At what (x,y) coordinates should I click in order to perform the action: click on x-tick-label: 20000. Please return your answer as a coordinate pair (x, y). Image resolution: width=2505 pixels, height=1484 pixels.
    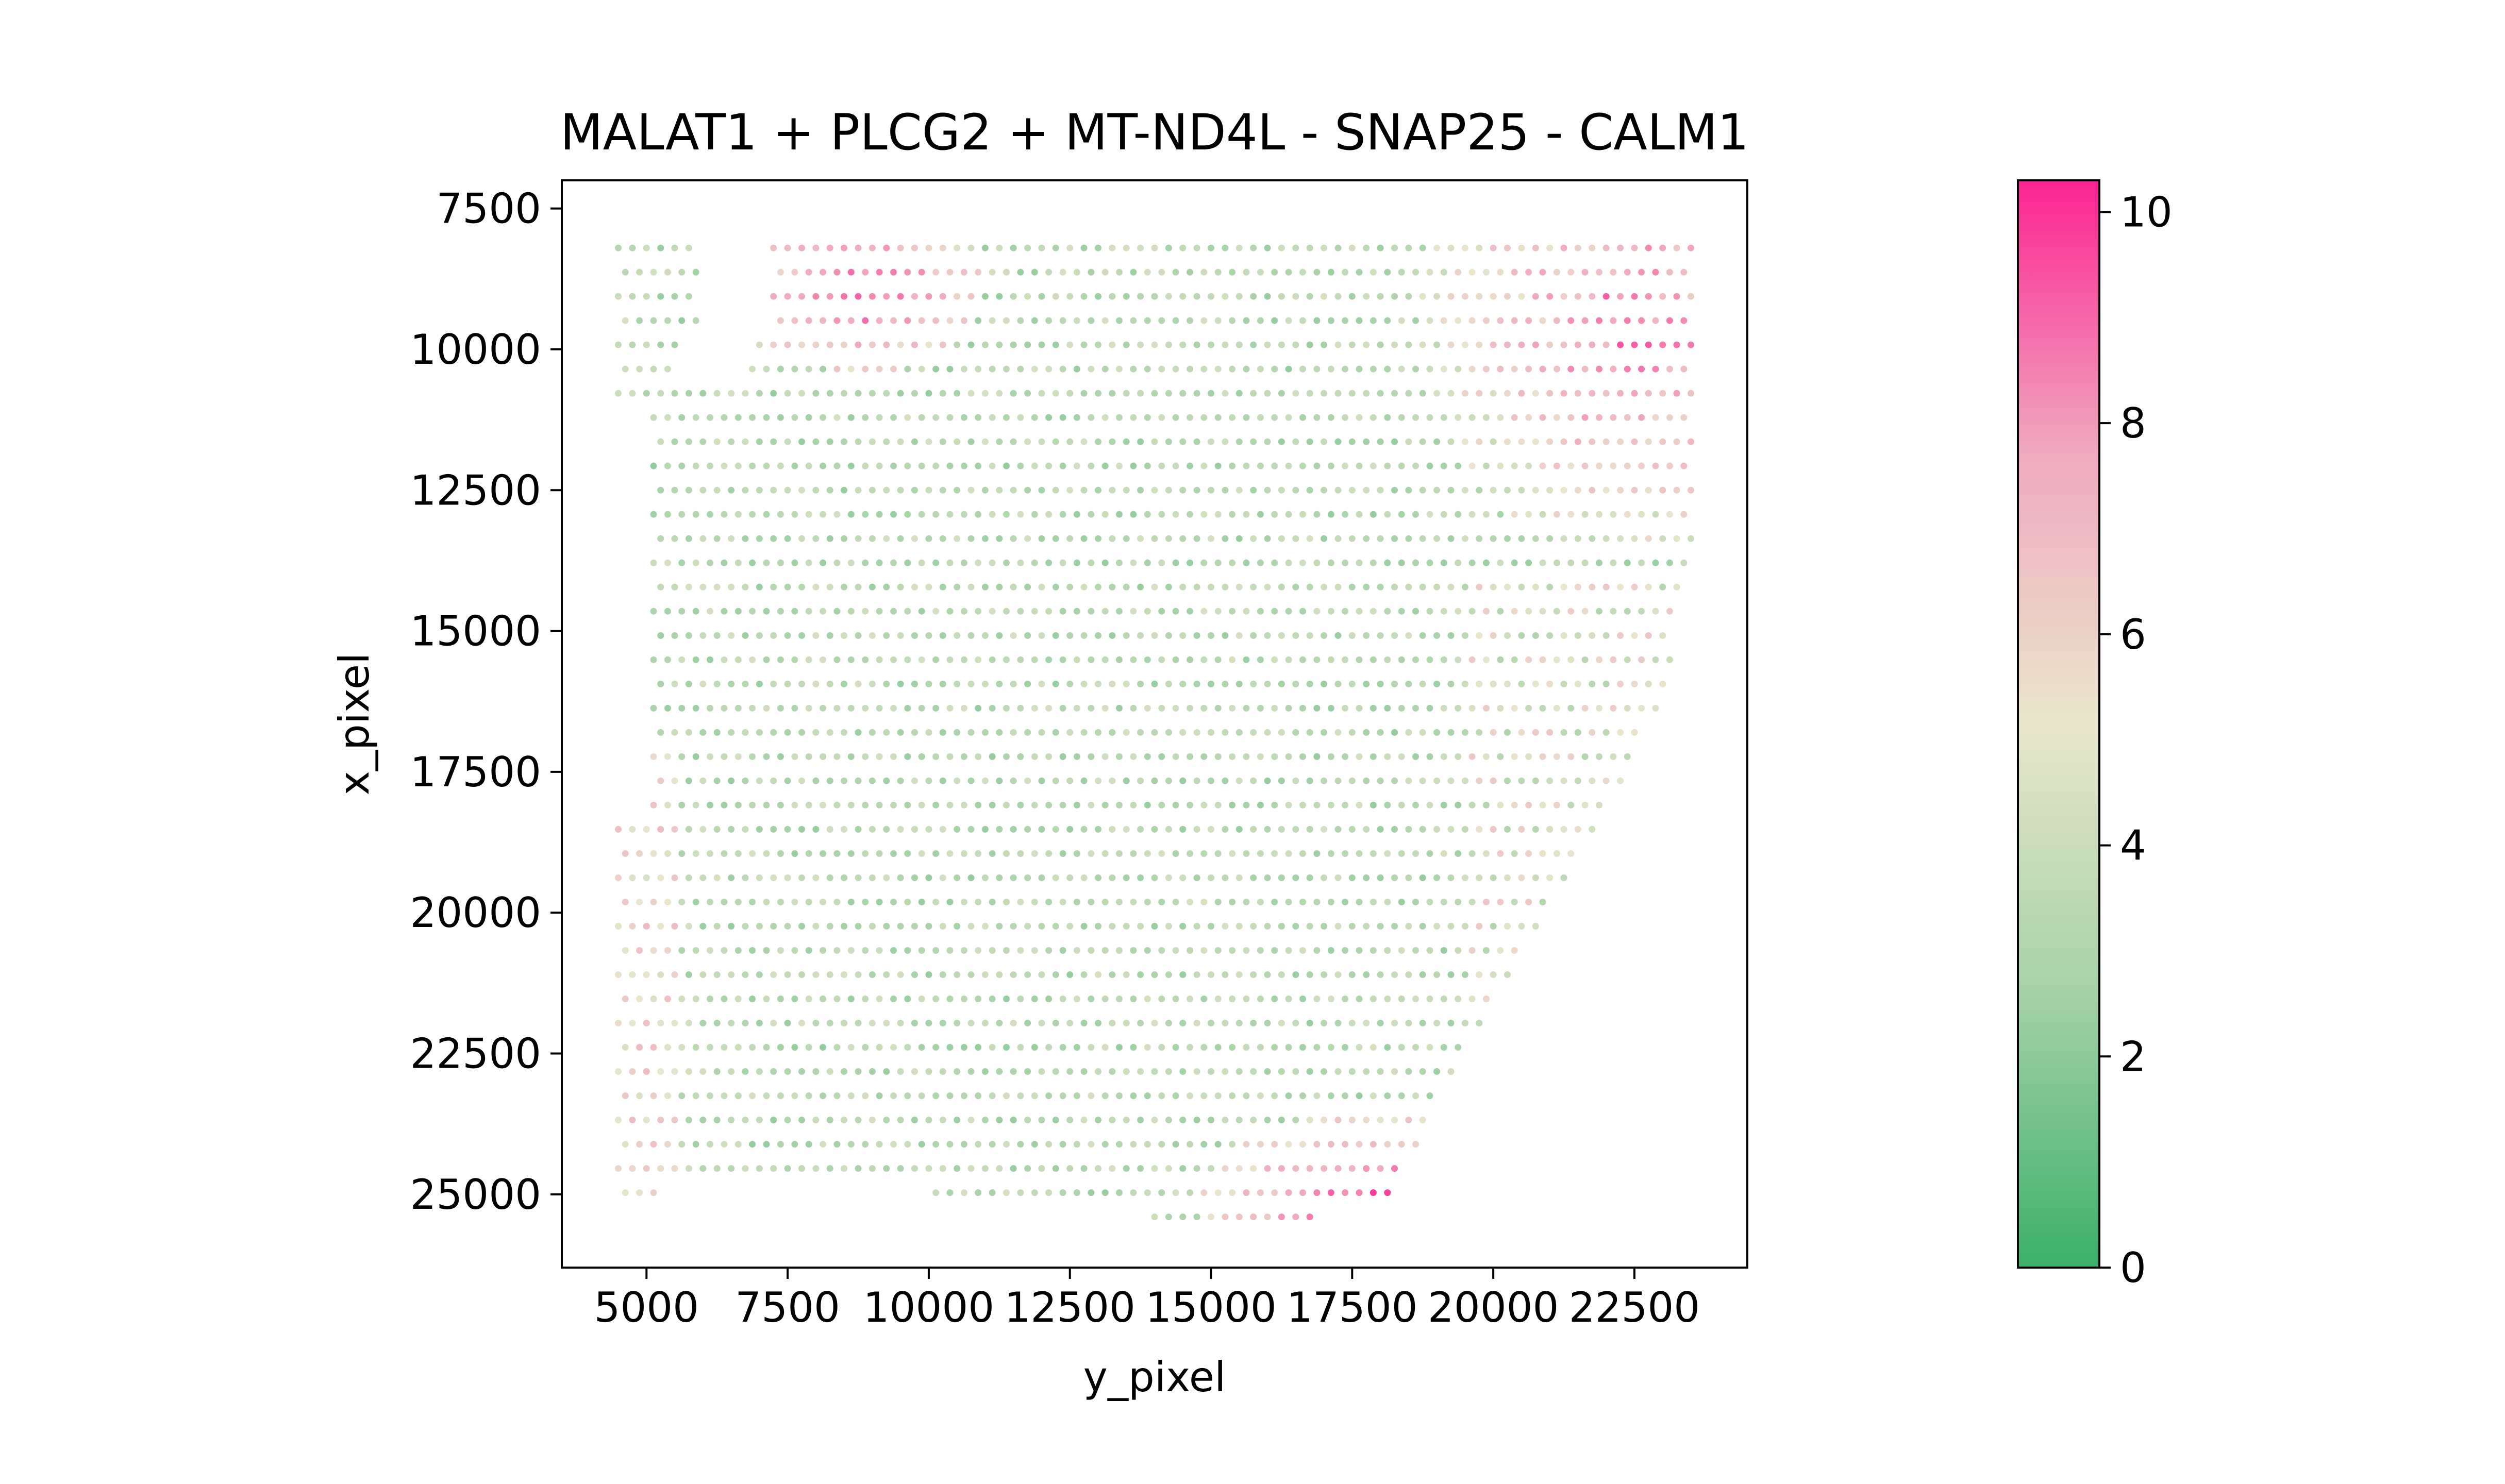
    Looking at the image, I should click on (1493, 1307).